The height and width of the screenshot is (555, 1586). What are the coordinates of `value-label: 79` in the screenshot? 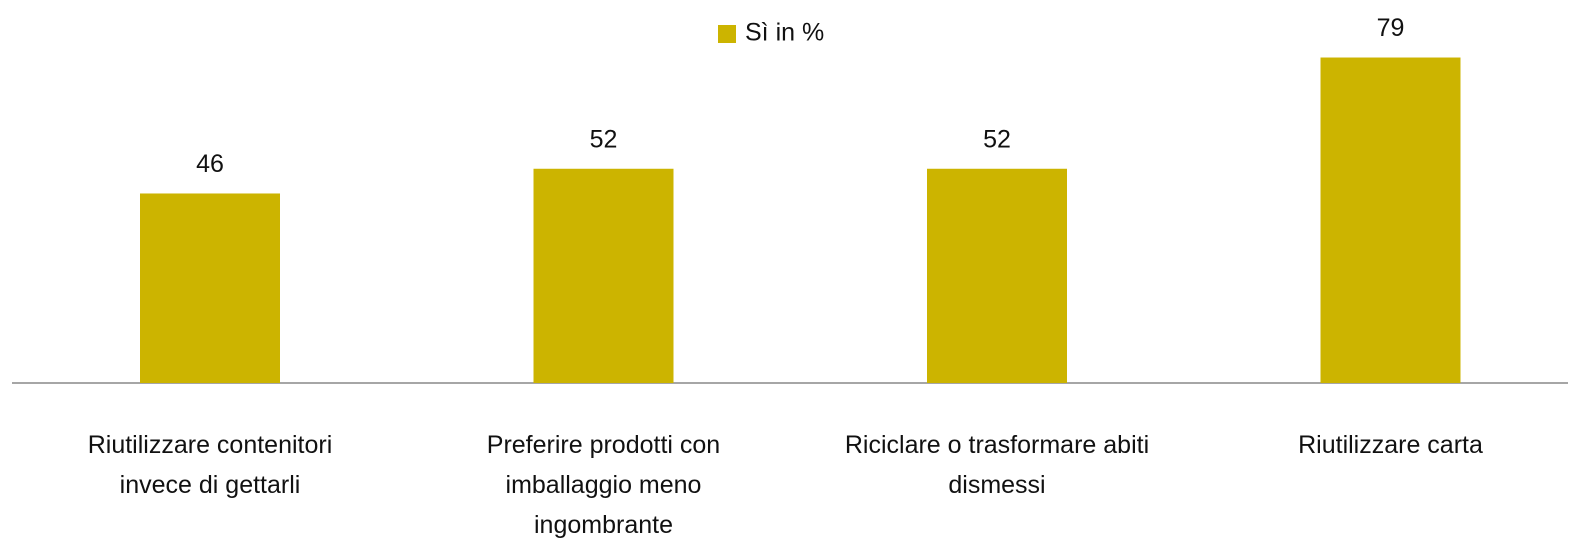 It's located at (1391, 28).